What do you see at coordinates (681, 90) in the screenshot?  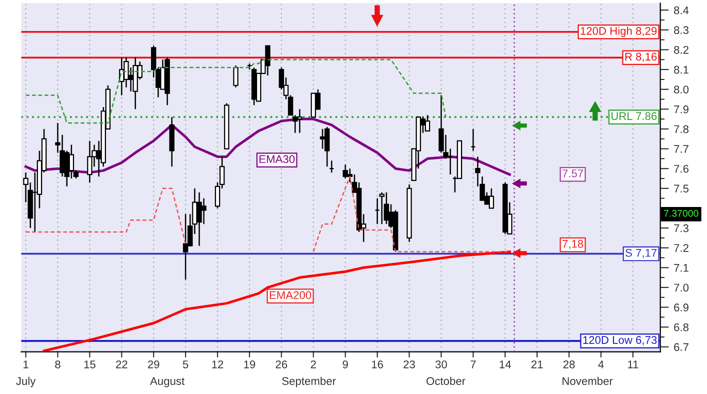 I see `y-tick-label: 8.0` at bounding box center [681, 90].